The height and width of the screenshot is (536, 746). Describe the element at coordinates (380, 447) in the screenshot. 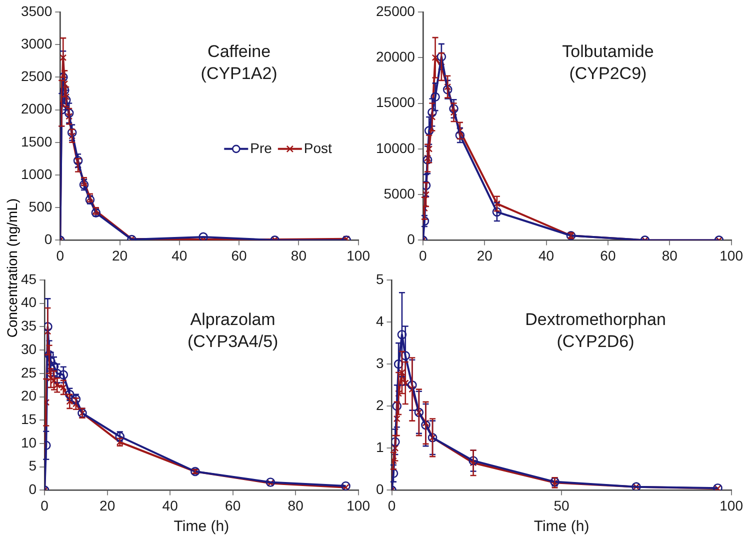

I see `y-tick-label: 1` at that location.